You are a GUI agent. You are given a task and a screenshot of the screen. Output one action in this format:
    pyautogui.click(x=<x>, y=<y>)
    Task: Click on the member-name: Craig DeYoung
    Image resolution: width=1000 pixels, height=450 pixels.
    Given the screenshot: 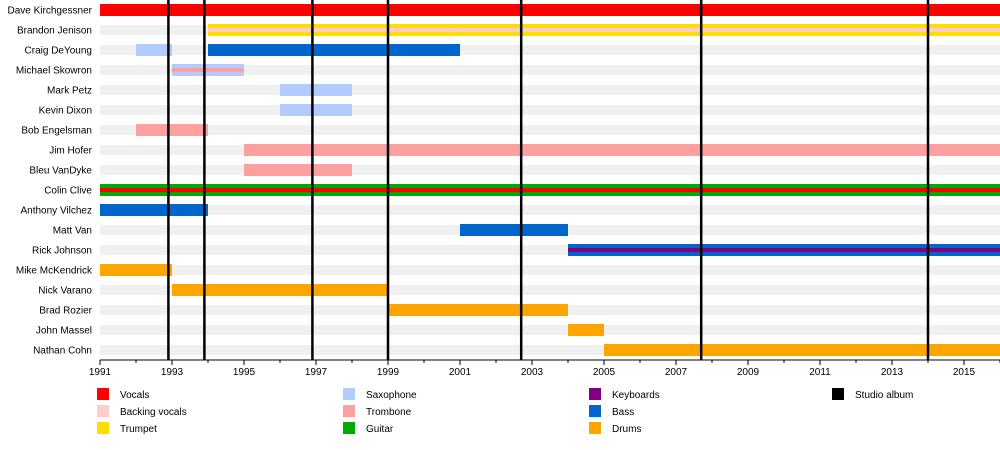 What is the action you would take?
    pyautogui.click(x=58, y=51)
    